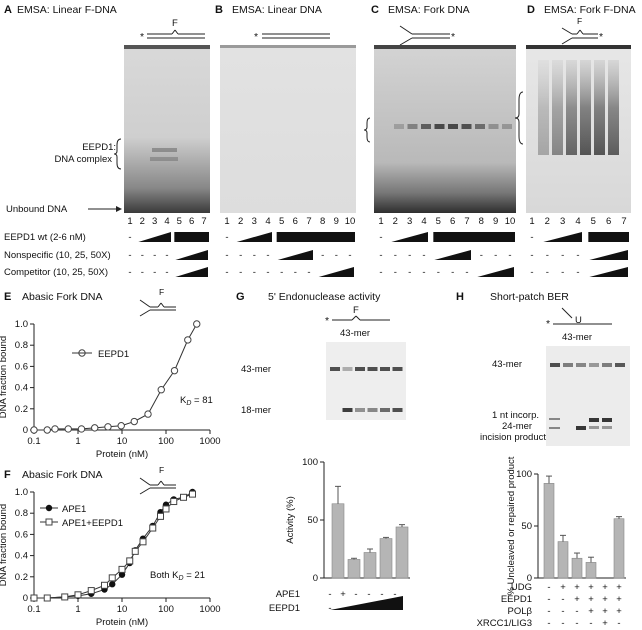 The height and width of the screenshot is (630, 642). What do you see at coordinates (329, 608) in the screenshot?
I see `sign-eepd1-g: -` at bounding box center [329, 608].